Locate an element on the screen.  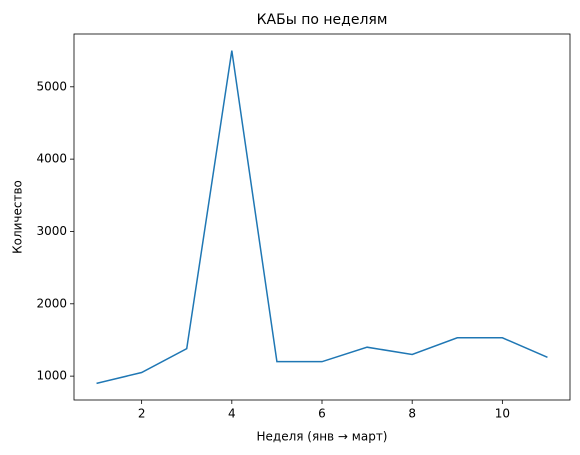
x-tick-label: 2 is located at coordinates (142, 414).